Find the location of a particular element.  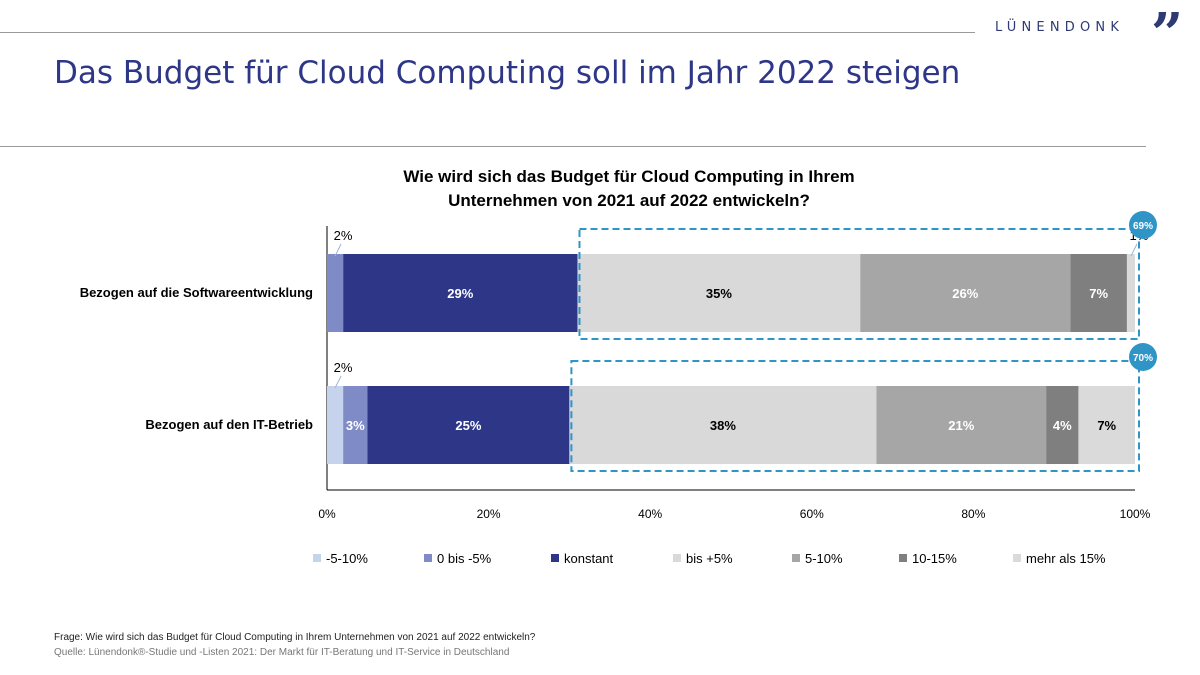

legend-label: konstant is located at coordinates (589, 558).